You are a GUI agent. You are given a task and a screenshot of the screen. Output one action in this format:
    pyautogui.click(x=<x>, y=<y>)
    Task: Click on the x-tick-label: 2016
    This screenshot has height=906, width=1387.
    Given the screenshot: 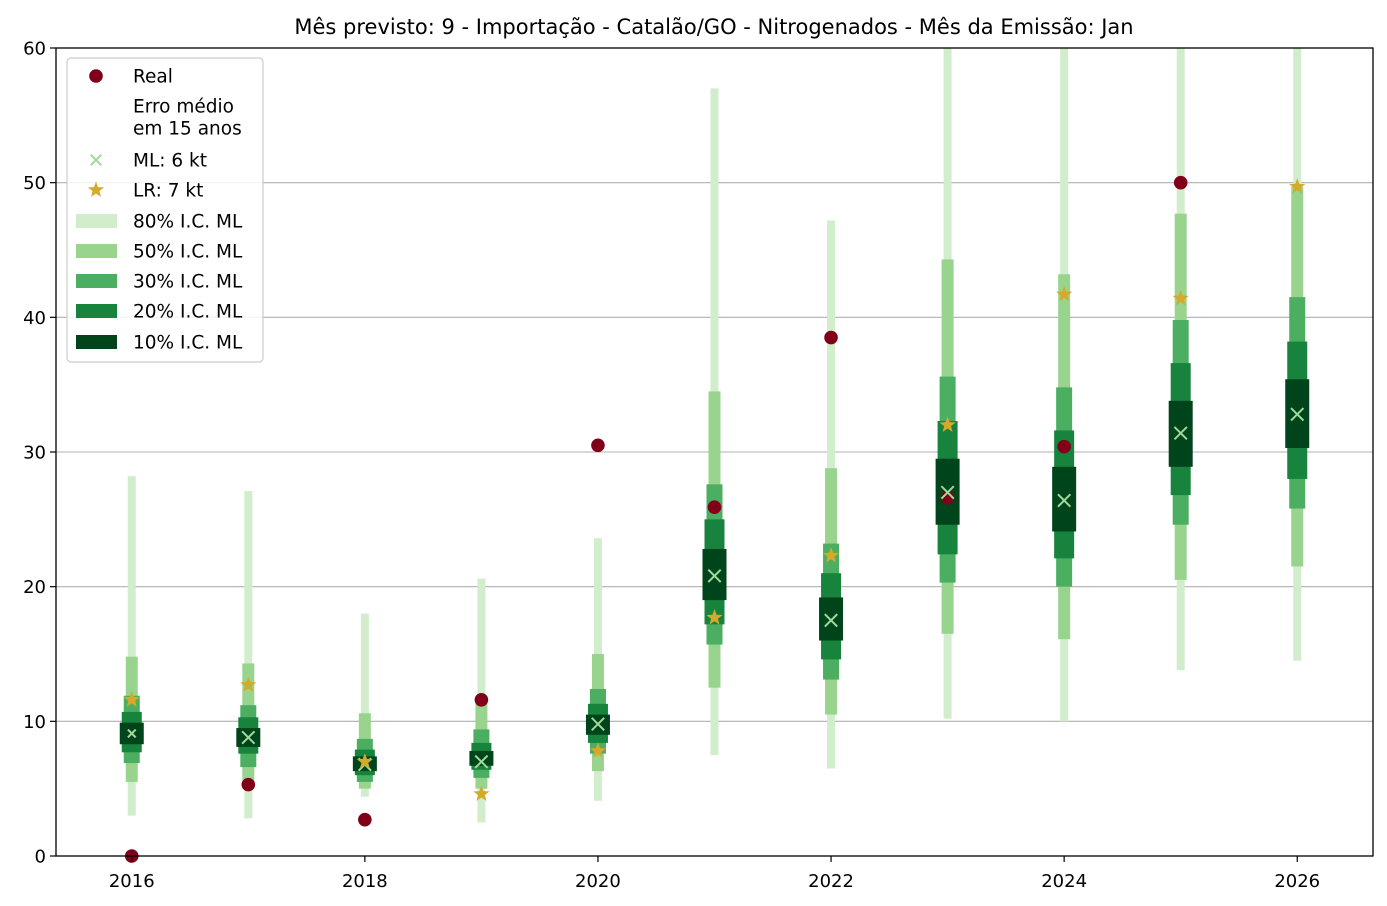 What is the action you would take?
    pyautogui.click(x=132, y=881)
    